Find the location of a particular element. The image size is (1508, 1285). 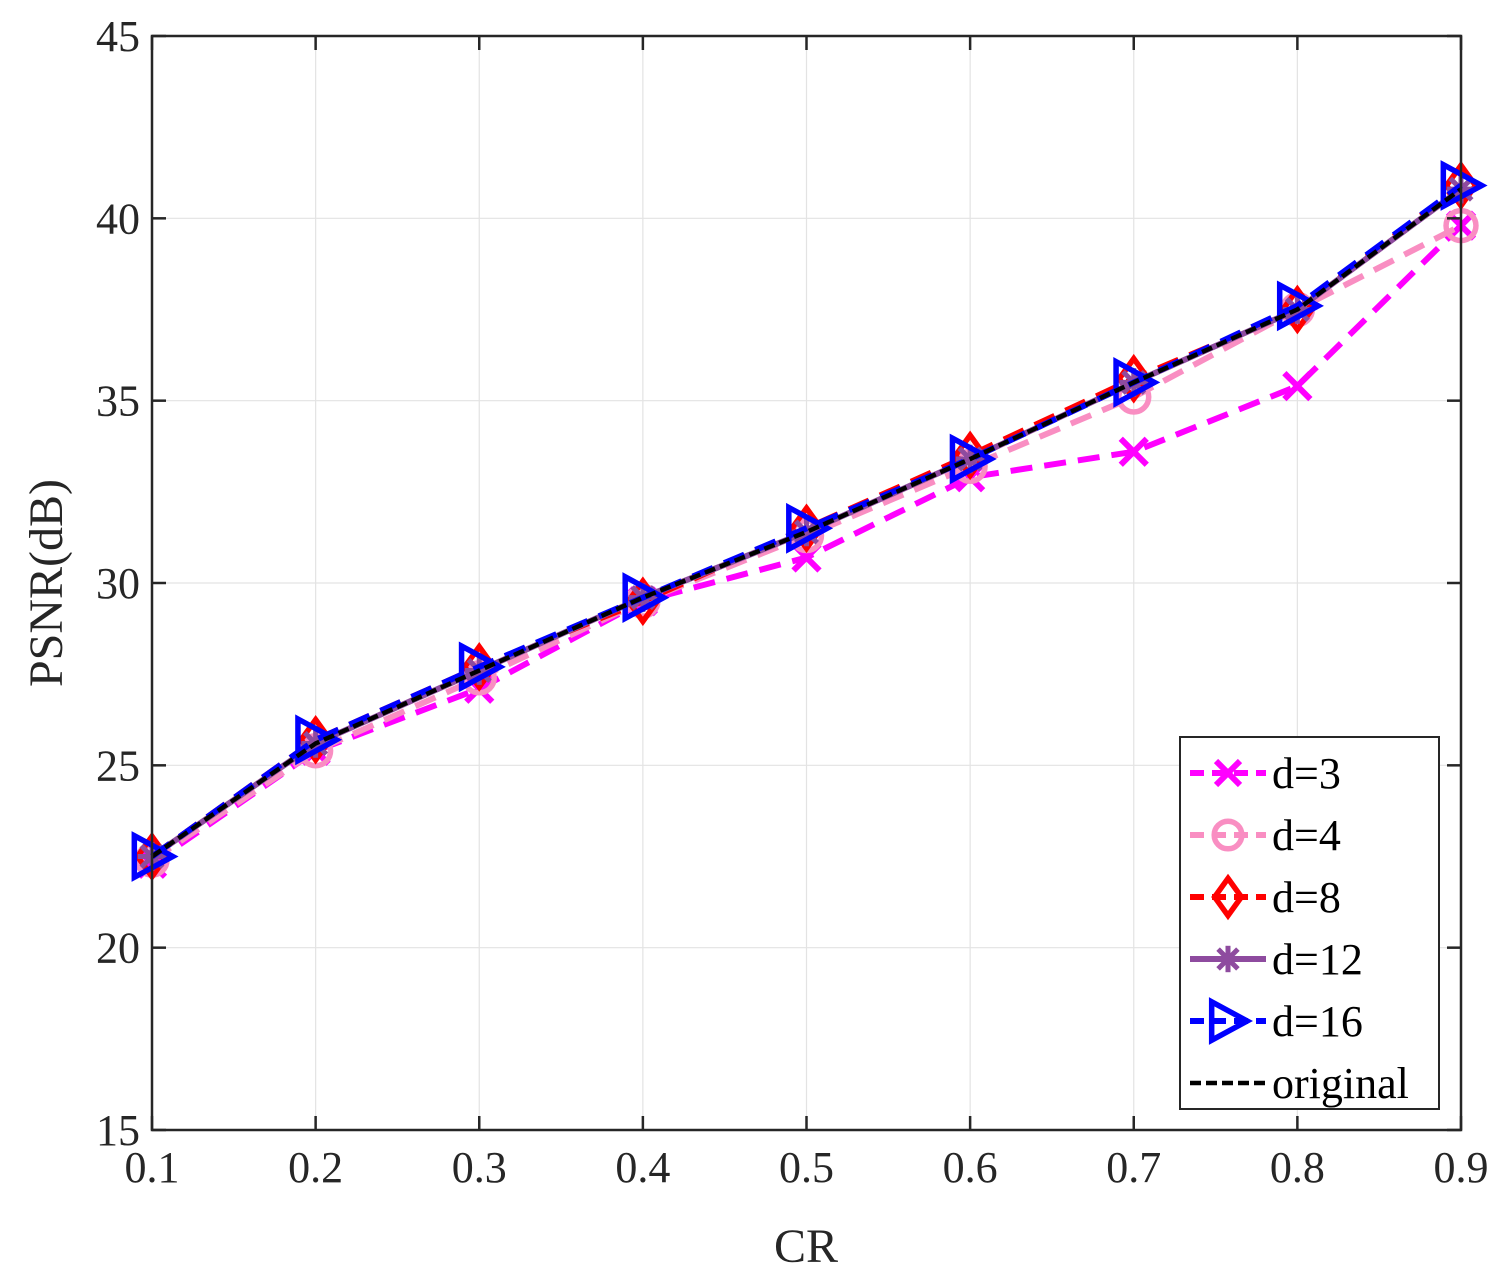

legend: d=3 d=4 d=8 d=12 d=16 original is located at coordinates (1309, 923).